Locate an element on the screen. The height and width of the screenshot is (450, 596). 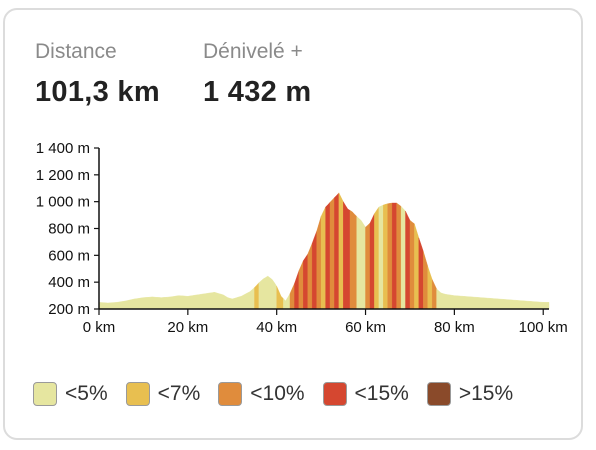
legend-label-lt10: <10% is located at coordinates (277, 393).